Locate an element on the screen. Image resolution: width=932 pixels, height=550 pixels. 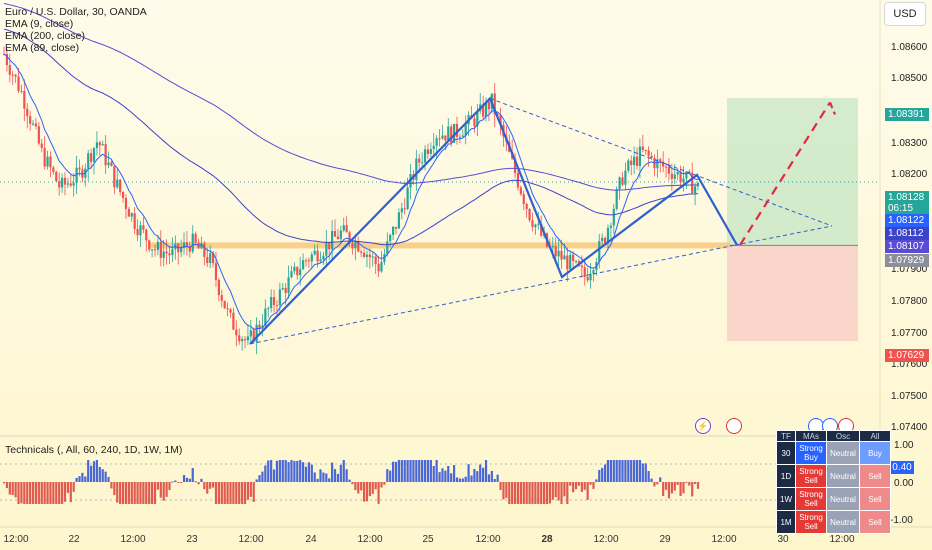
indicator-value-tag: 0.40 is located at coordinates (902, 467).